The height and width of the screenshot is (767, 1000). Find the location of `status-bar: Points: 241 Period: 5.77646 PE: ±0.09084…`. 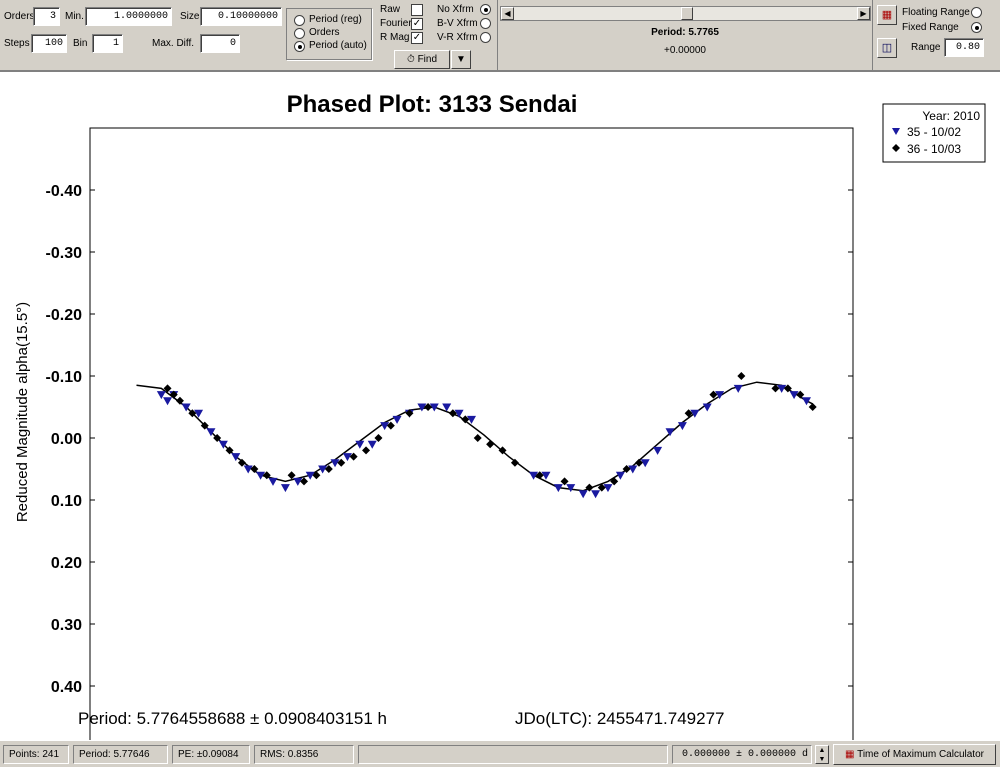

status-bar: Points: 241 Period: 5.77646 PE: ±0.09084… is located at coordinates (500, 753).